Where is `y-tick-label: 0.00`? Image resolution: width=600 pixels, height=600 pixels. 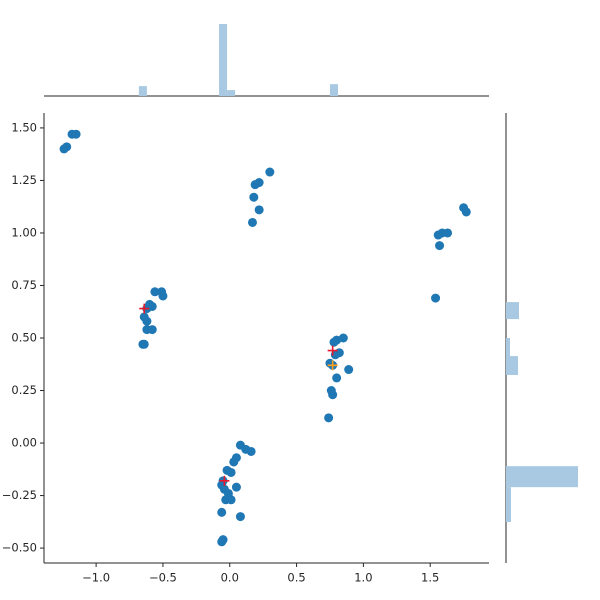
y-tick-label: 0.00 is located at coordinates (24, 443).